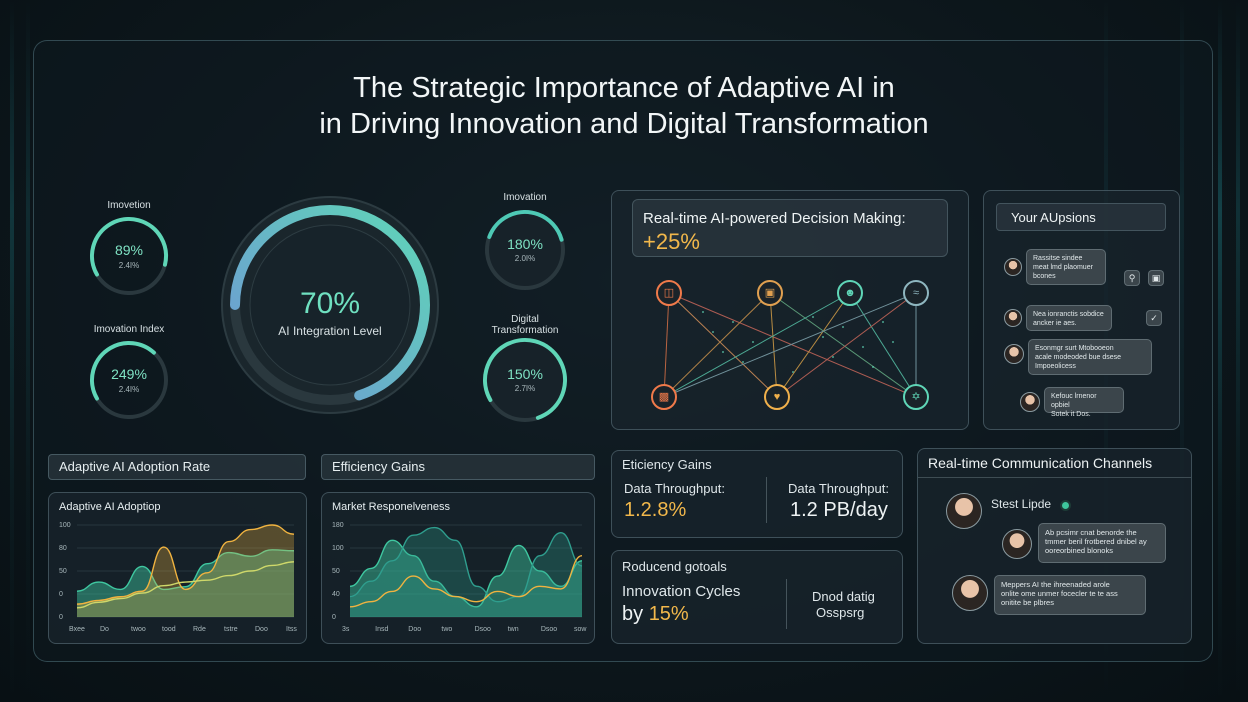 This screenshot has width=1248, height=702. I want to click on throughput-right-label: Data Throughput:, so click(838, 488).